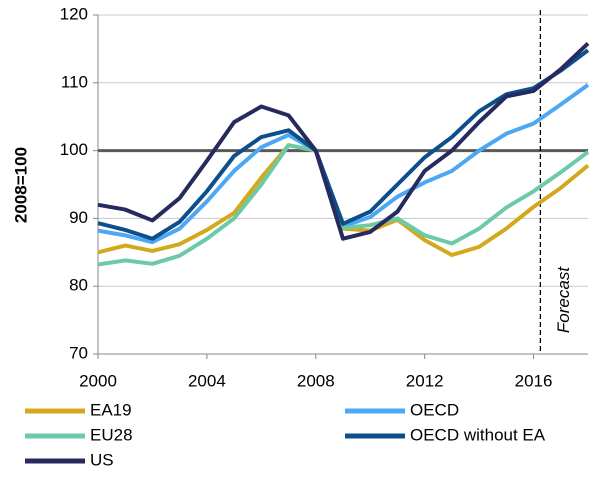 Image resolution: width=592 pixels, height=478 pixels. What do you see at coordinates (20, 185) in the screenshot?
I see `y-axis-label: 2008=100` at bounding box center [20, 185].